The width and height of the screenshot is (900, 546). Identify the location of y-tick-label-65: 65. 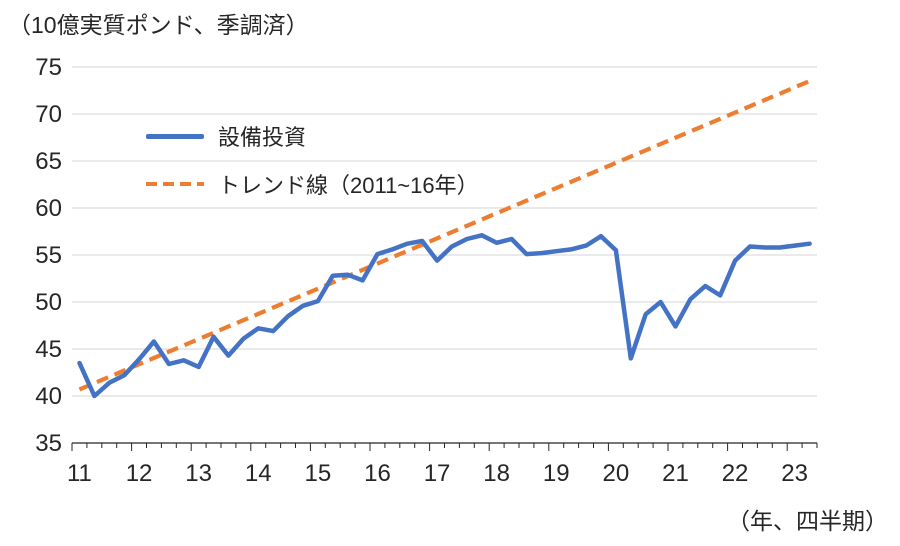
(48, 161).